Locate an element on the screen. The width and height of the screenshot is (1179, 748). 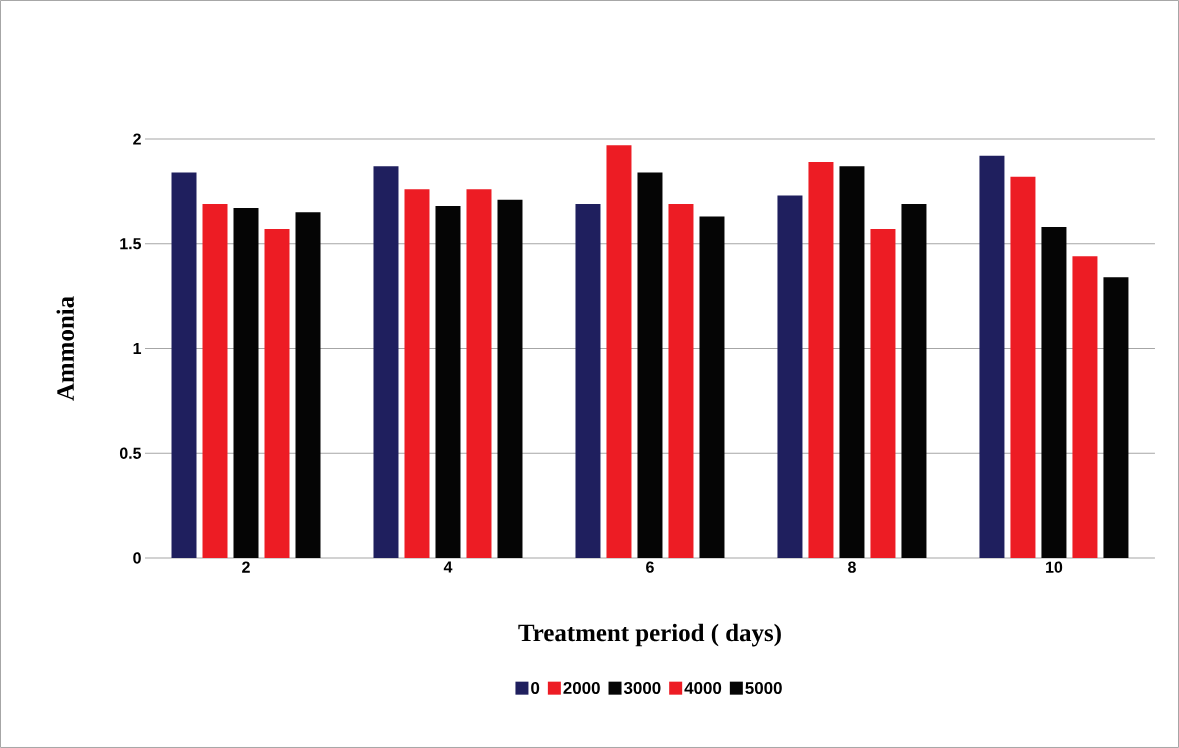
x-axis-title: Treatment period ( days) is located at coordinates (649, 635).